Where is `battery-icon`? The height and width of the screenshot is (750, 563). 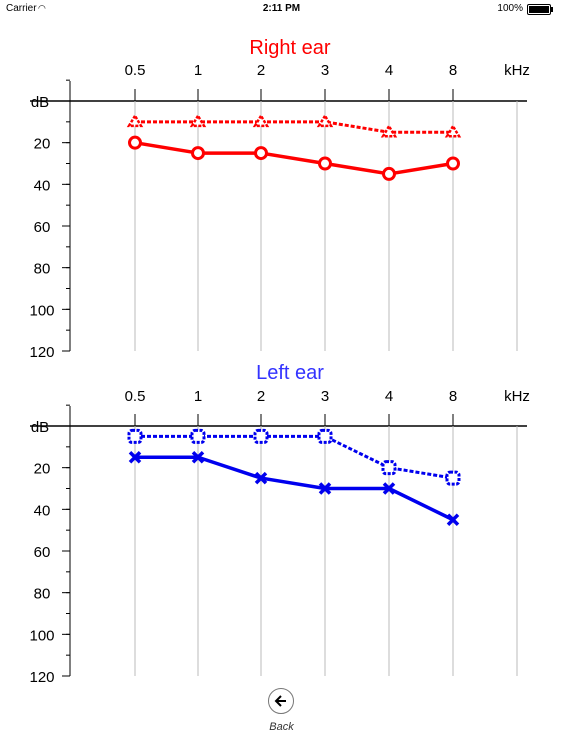
battery-icon is located at coordinates (540, 9).